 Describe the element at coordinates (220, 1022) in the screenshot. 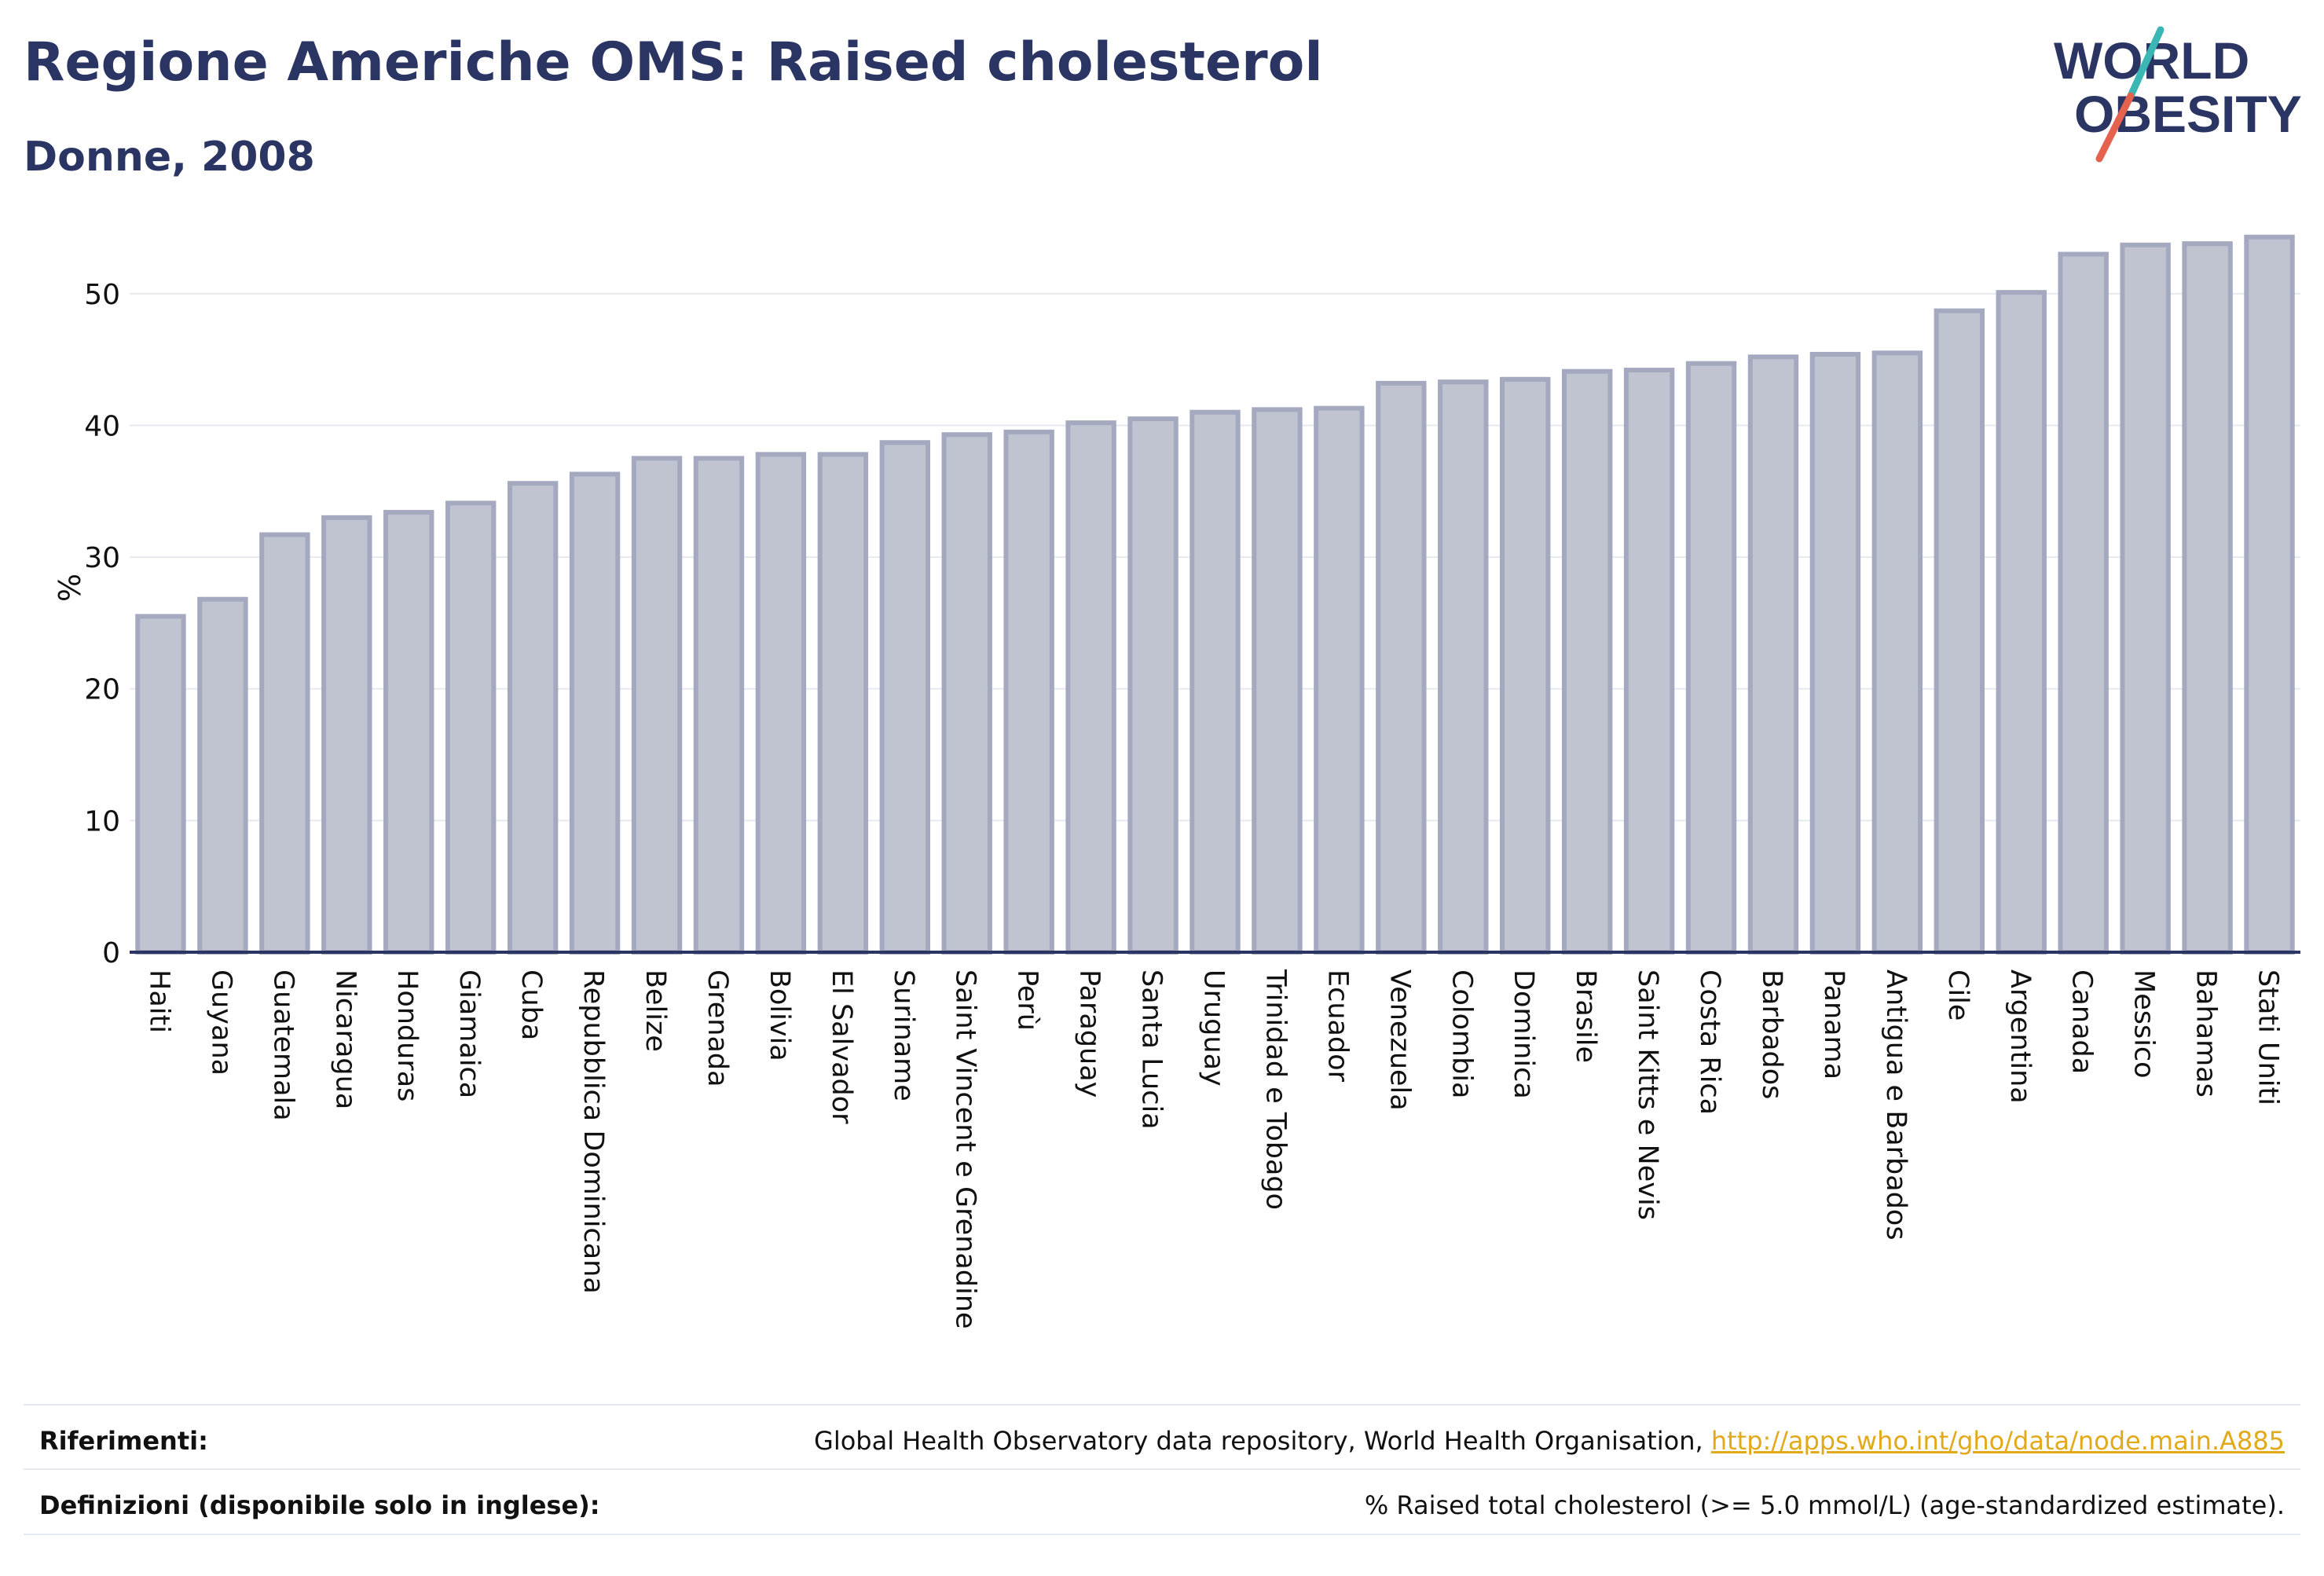

I see `x-tick-label: Guyana` at that location.